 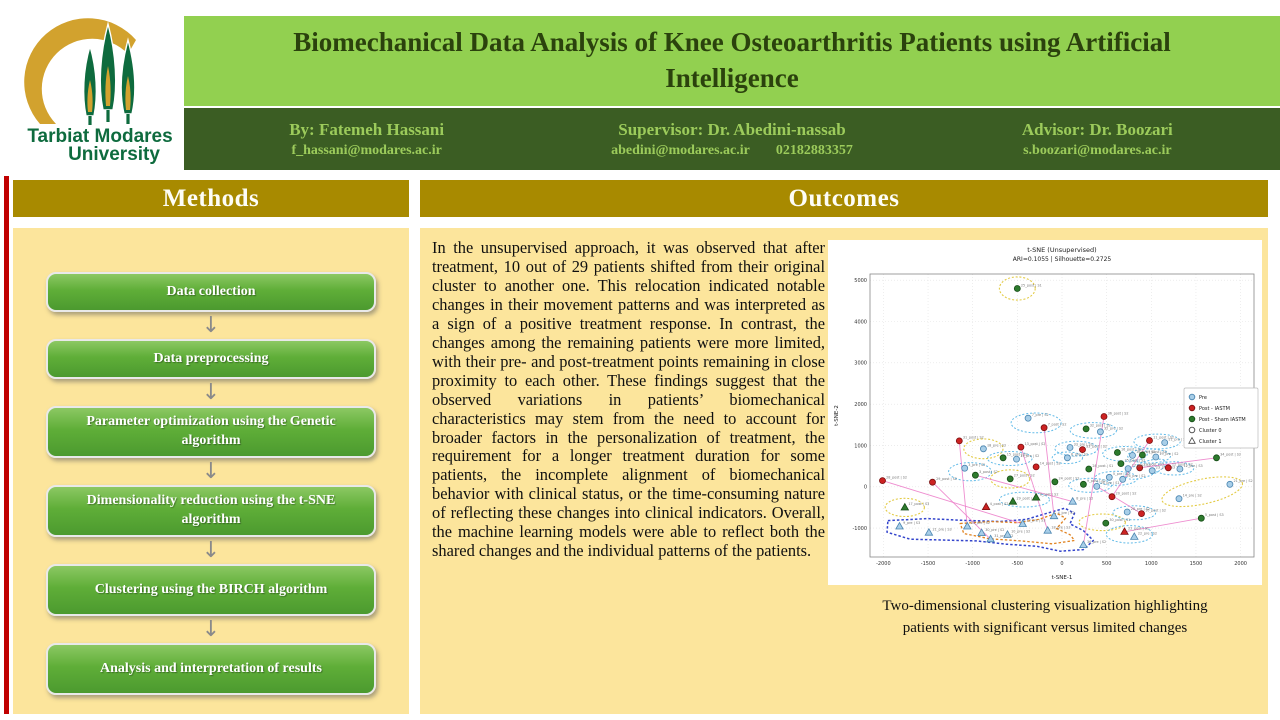 I want to click on svg-text: 9_pre | S3, so click(x=911, y=523).